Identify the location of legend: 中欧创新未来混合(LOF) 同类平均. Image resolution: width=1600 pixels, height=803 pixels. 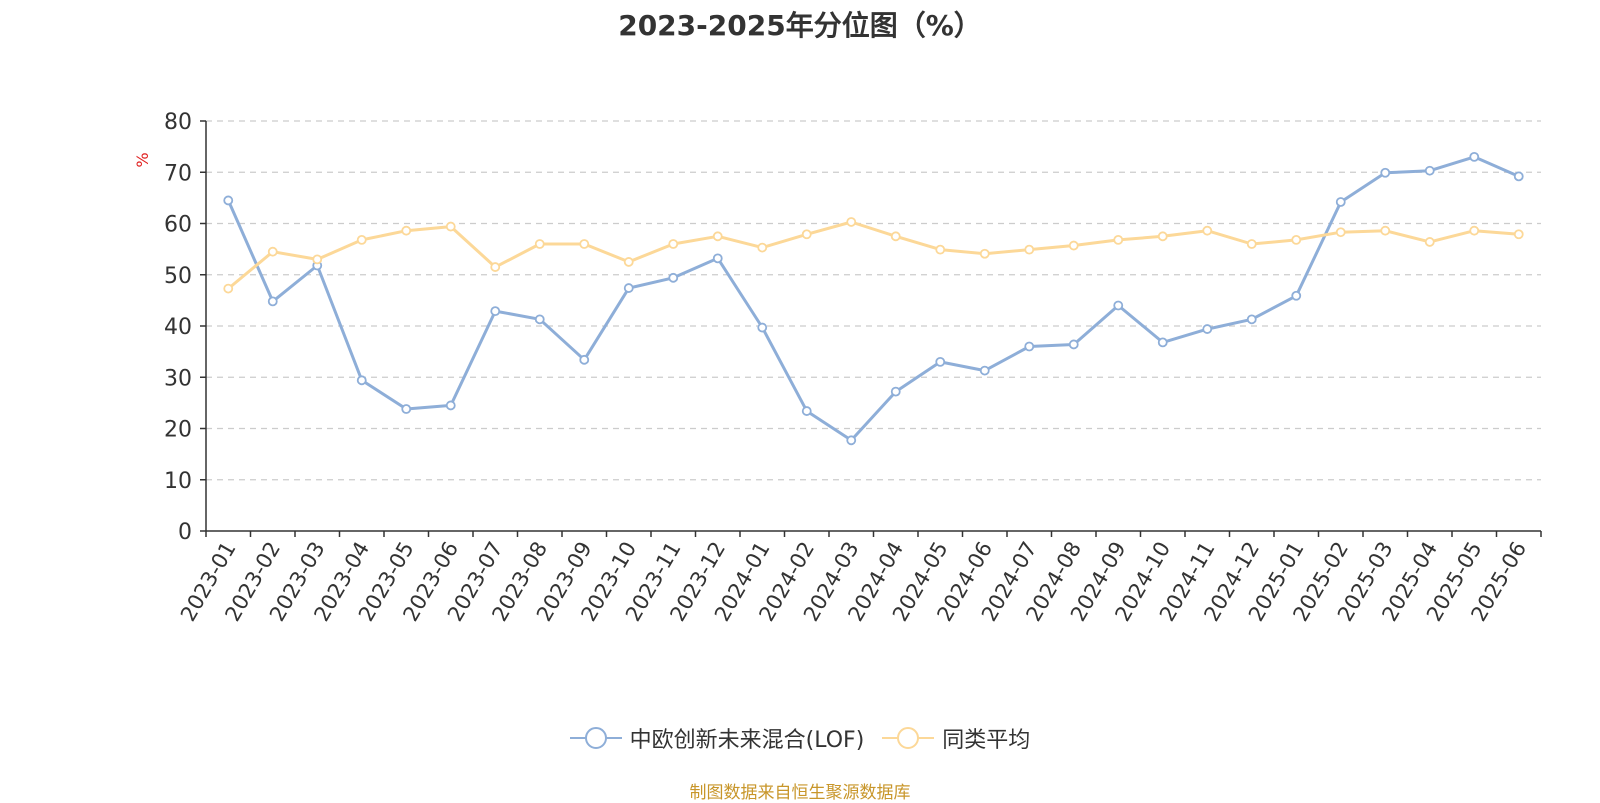
(800, 738).